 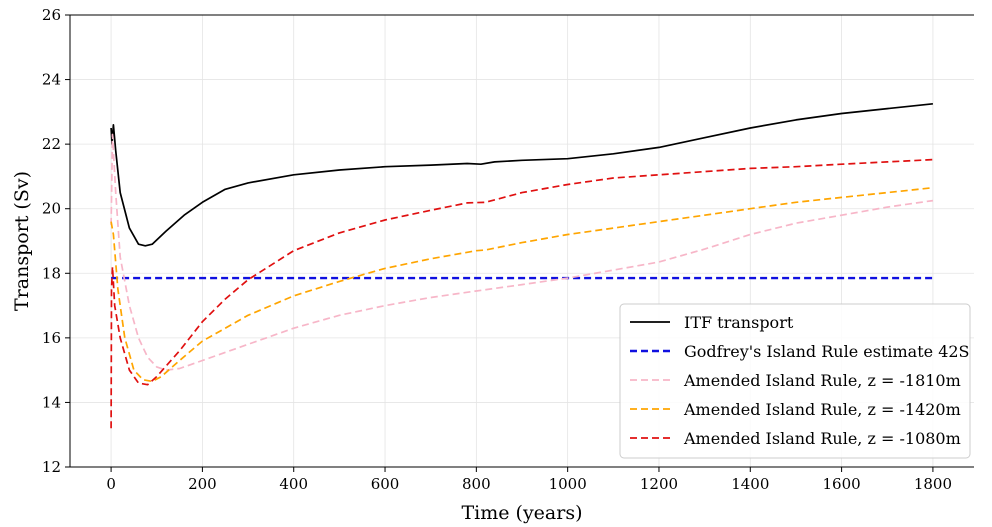 I want to click on x-tick-label: 1200, so click(x=659, y=484).